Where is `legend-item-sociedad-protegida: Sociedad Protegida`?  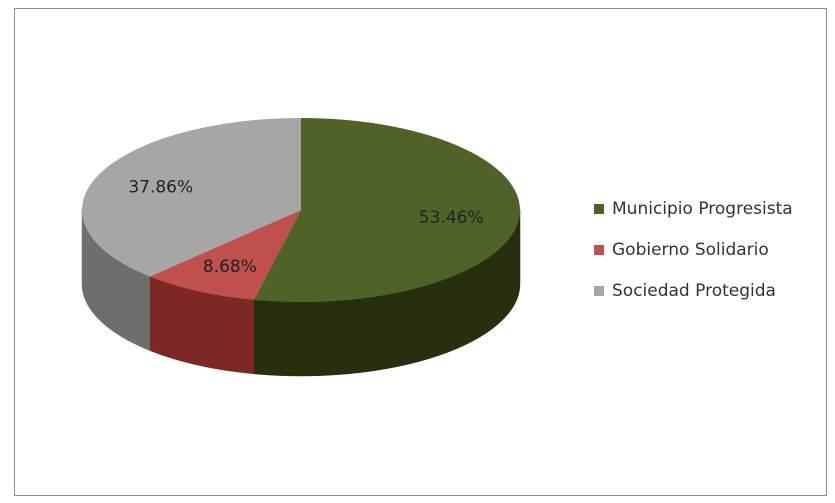 legend-item-sociedad-protegida: Sociedad Protegida is located at coordinates (693, 290).